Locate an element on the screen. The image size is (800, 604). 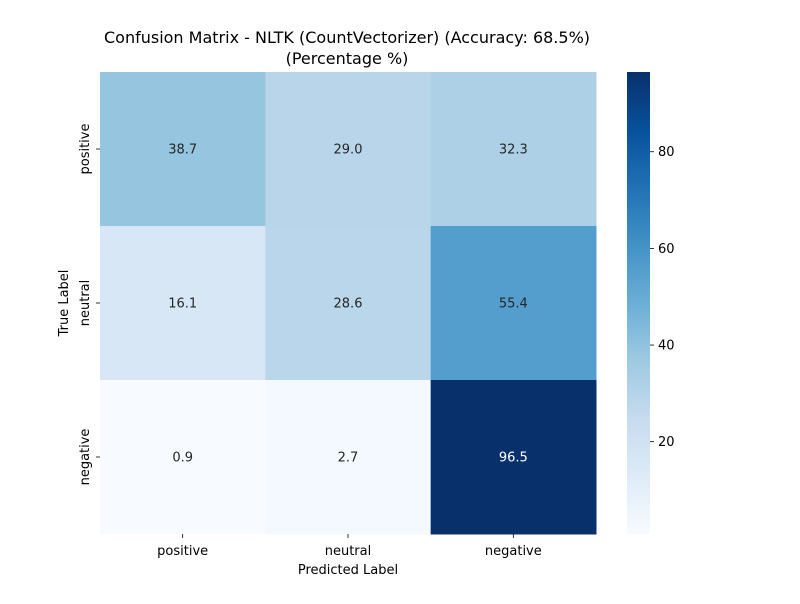
colorbar-tick-label: 20 is located at coordinates (666, 442).